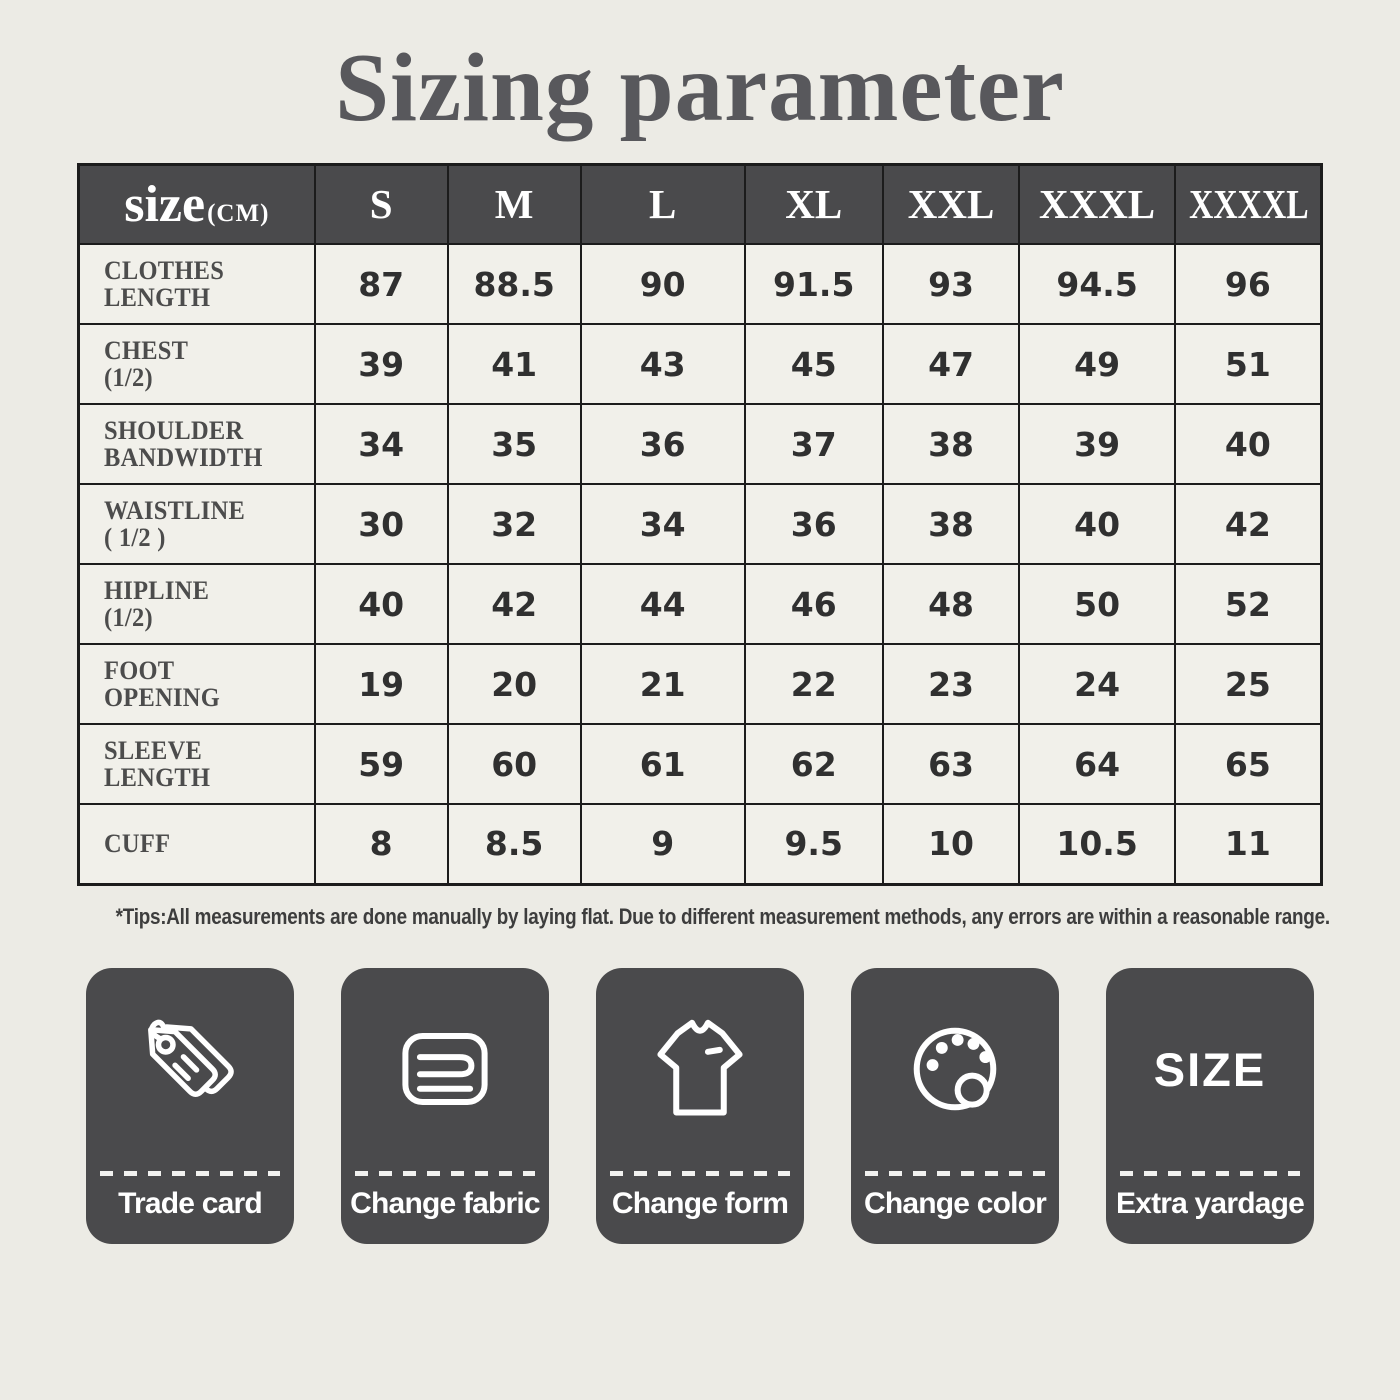 This screenshot has height=1400, width=1400. What do you see at coordinates (1248, 364) in the screenshot?
I see `value-cell: 51` at bounding box center [1248, 364].